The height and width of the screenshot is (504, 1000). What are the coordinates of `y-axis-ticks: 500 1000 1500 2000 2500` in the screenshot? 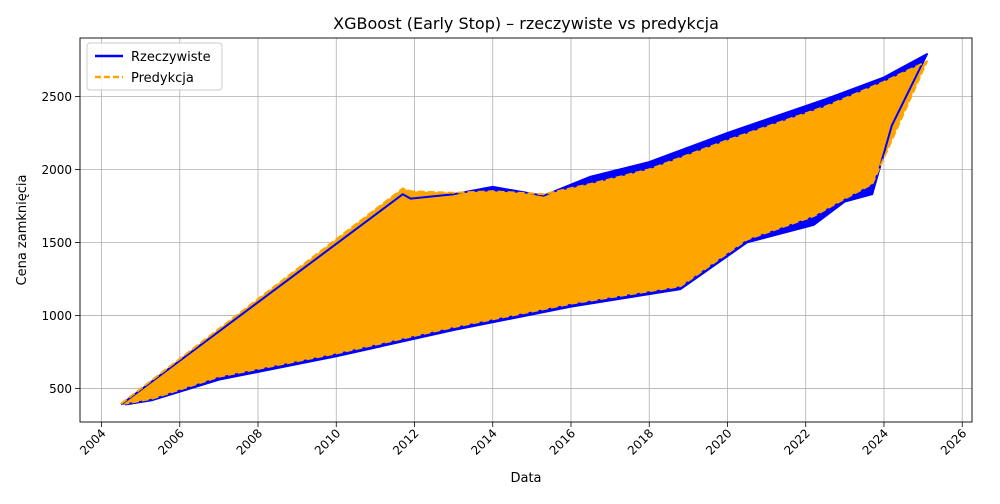 It's located at (60, 243).